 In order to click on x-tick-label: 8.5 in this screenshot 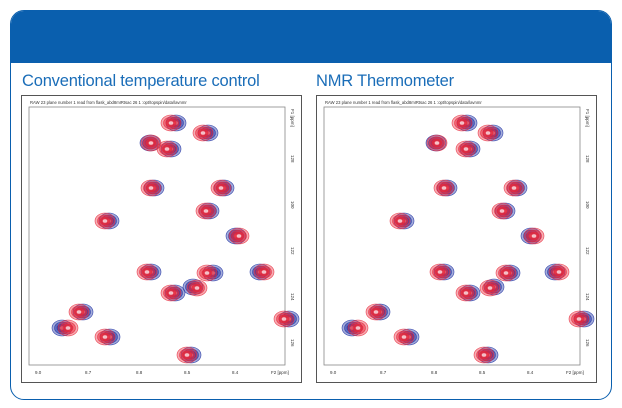, I will do `click(482, 372)`.